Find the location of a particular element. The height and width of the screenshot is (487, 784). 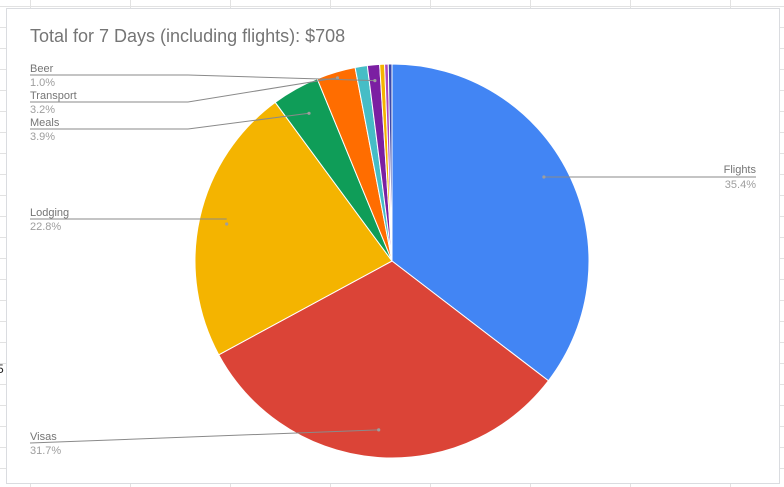

leader-line-transport is located at coordinates (184, 90).